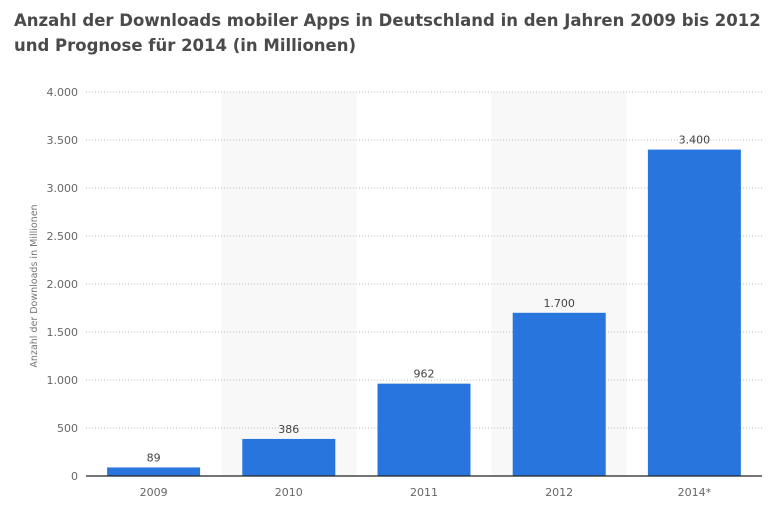  What do you see at coordinates (74, 476) in the screenshot?
I see `y-tick-label: 0` at bounding box center [74, 476].